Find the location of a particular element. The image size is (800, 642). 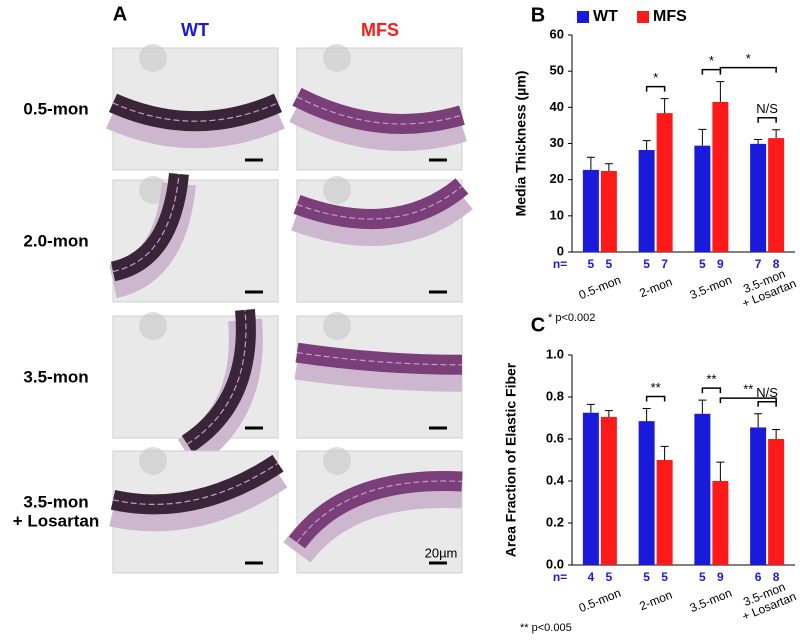

y-tick-label: 0.4 is located at coordinates (555, 479).